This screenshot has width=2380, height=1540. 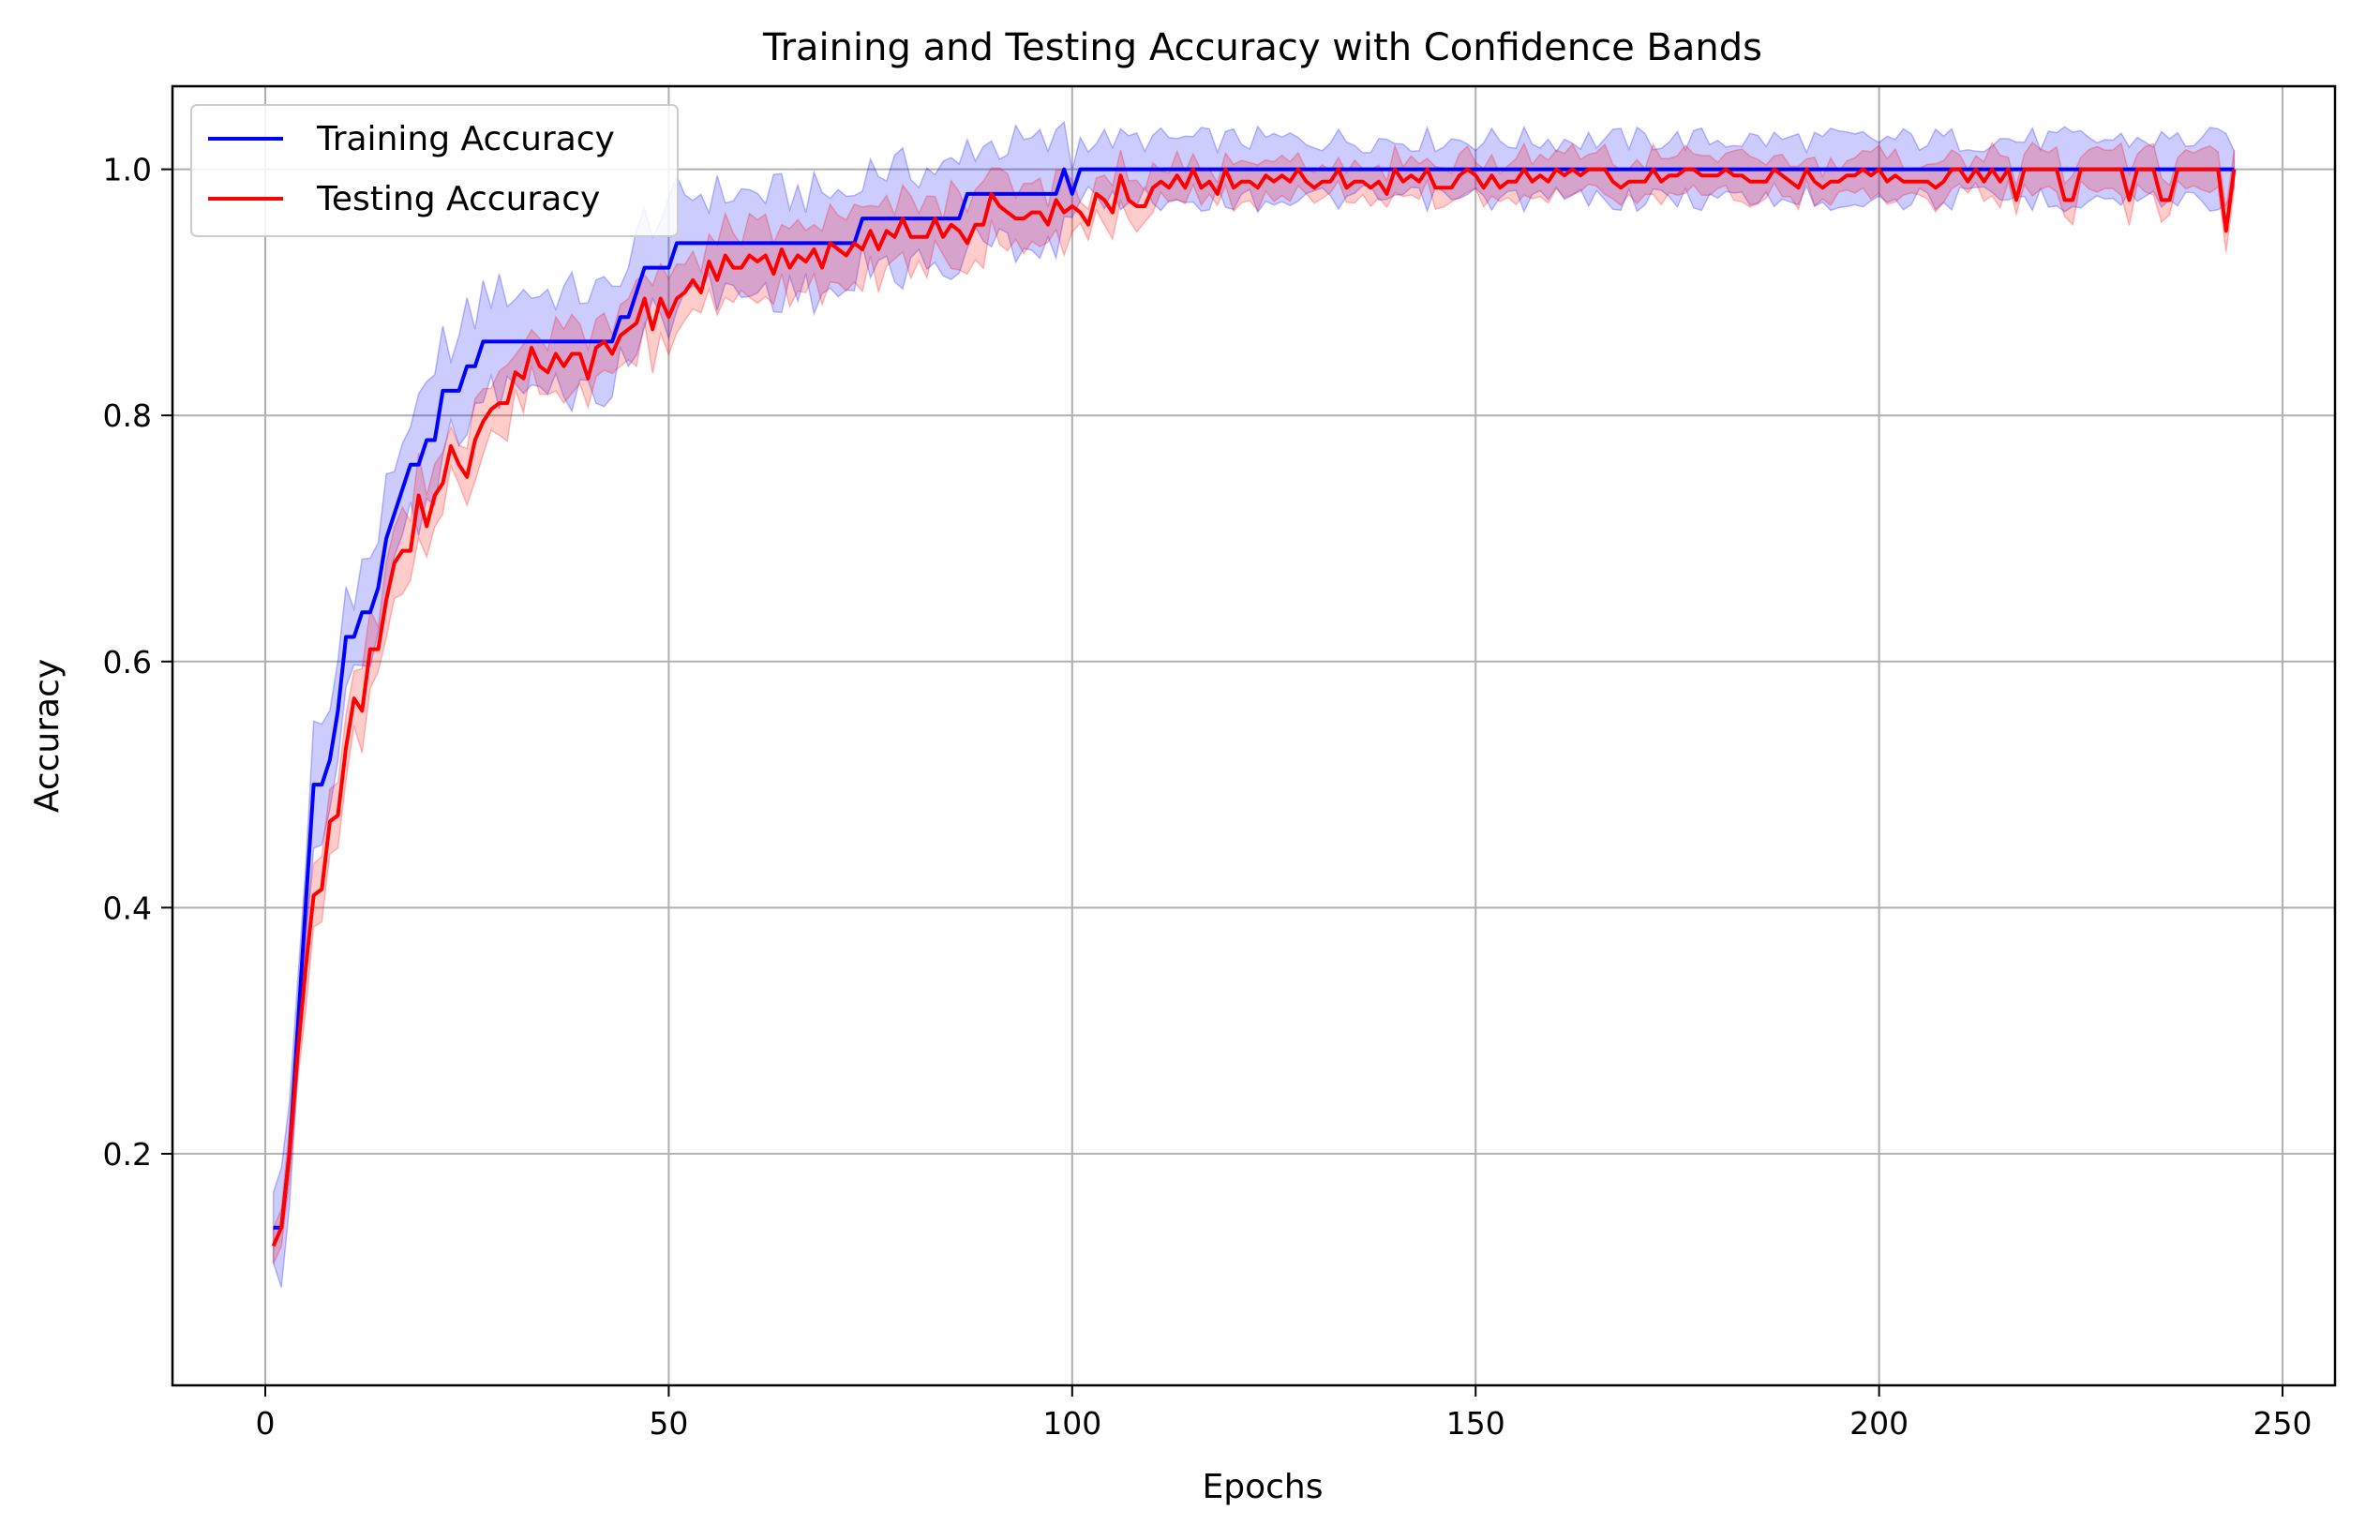 What do you see at coordinates (1071, 1424) in the screenshot?
I see `x-tick-label-100: 100` at bounding box center [1071, 1424].